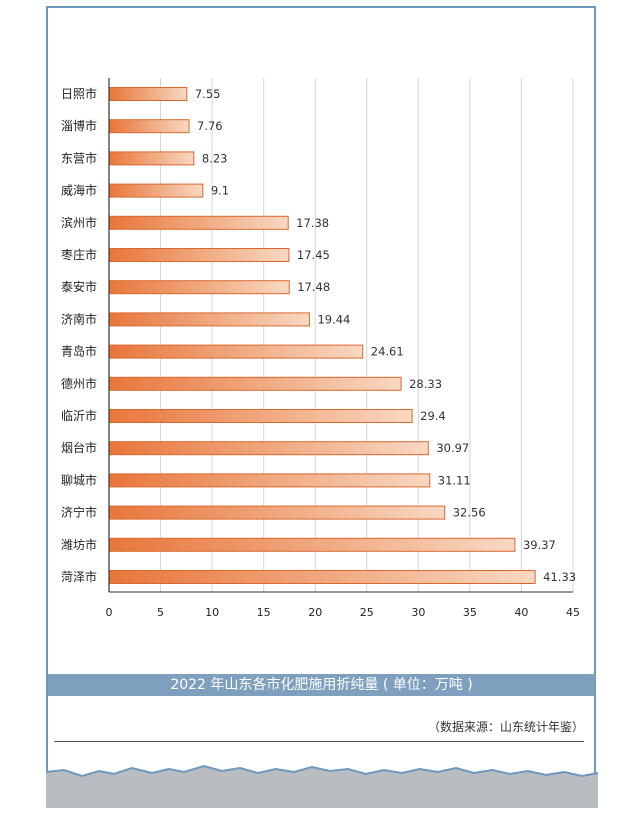  What do you see at coordinates (79, 351) in the screenshot?
I see `category-label: 青岛市` at bounding box center [79, 351].